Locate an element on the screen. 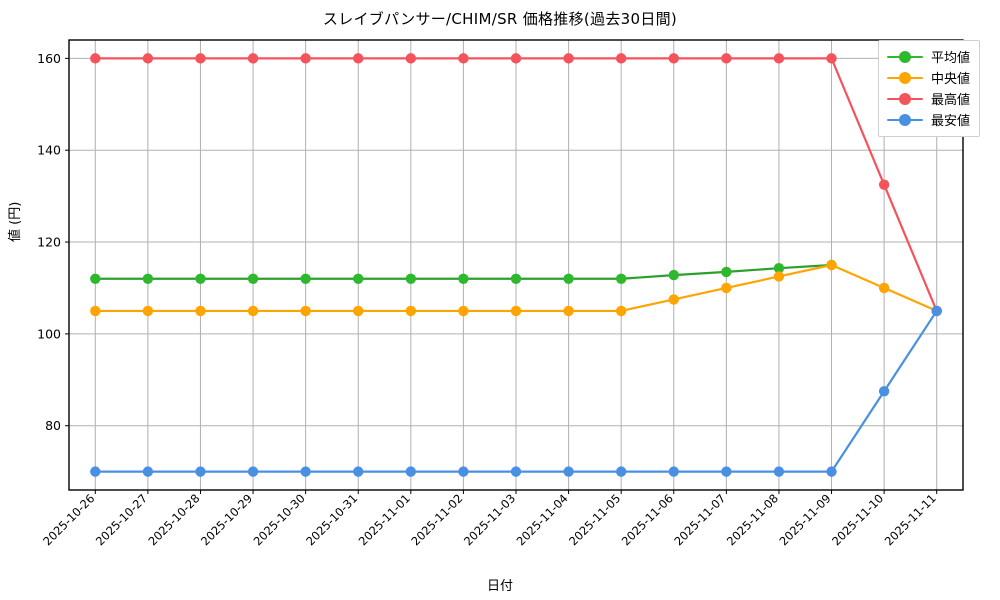 This screenshot has height=600, width=1000. x-tick-label: 2025-11-09 is located at coordinates (804, 519).